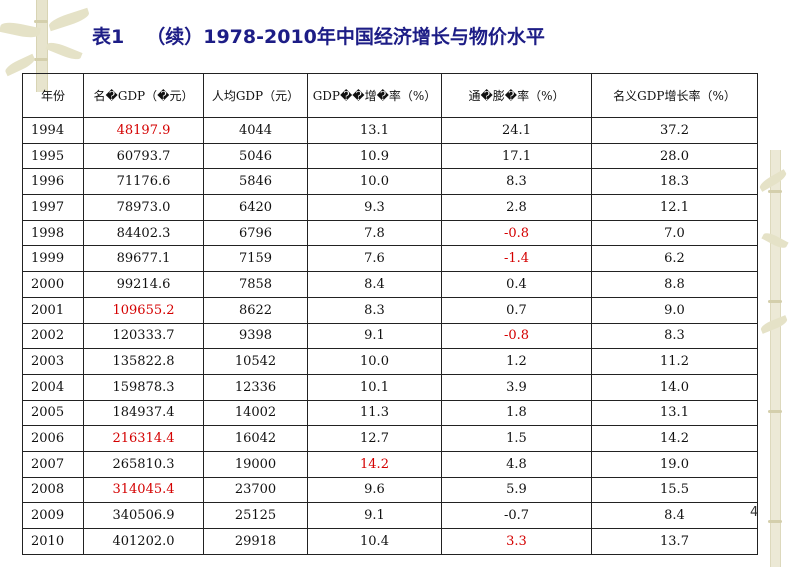 The width and height of the screenshot is (794, 567). Describe the element at coordinates (516, 515) in the screenshot. I see `cell-inflation: -0.7` at that location.